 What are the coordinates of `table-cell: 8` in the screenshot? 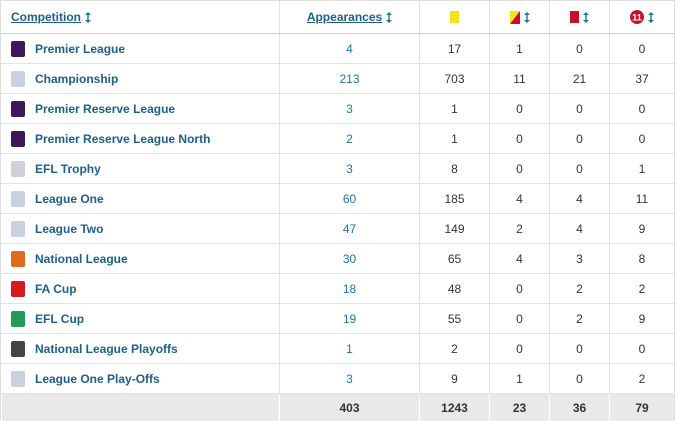 It's located at (641, 258).